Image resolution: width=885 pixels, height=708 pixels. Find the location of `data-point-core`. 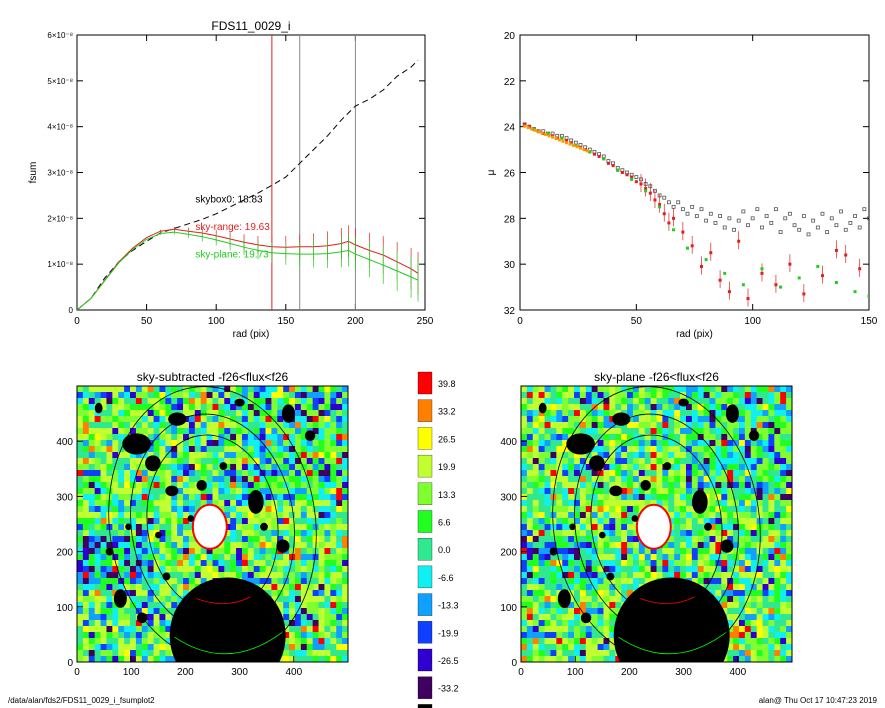

data-point-core is located at coordinates (577, 147).